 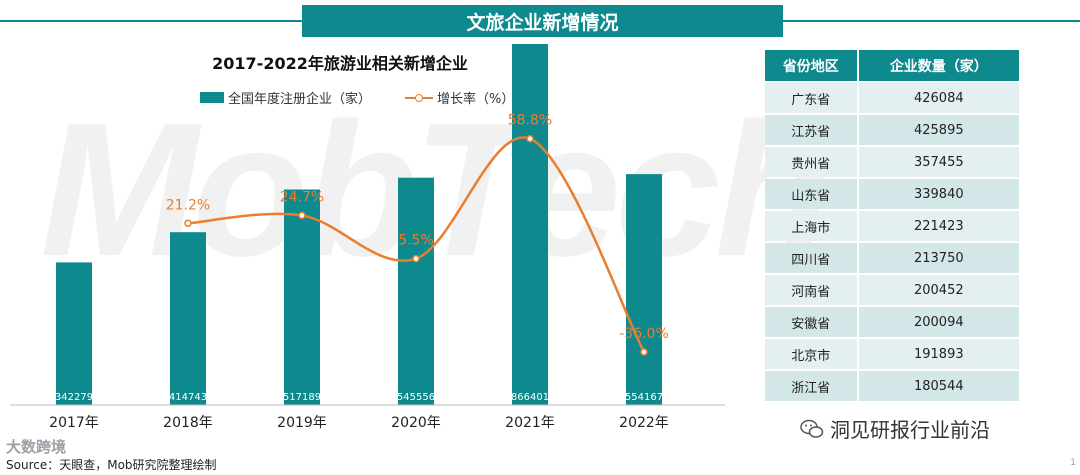 I want to click on table-cell-region: 浙江省, so click(x=811, y=386).